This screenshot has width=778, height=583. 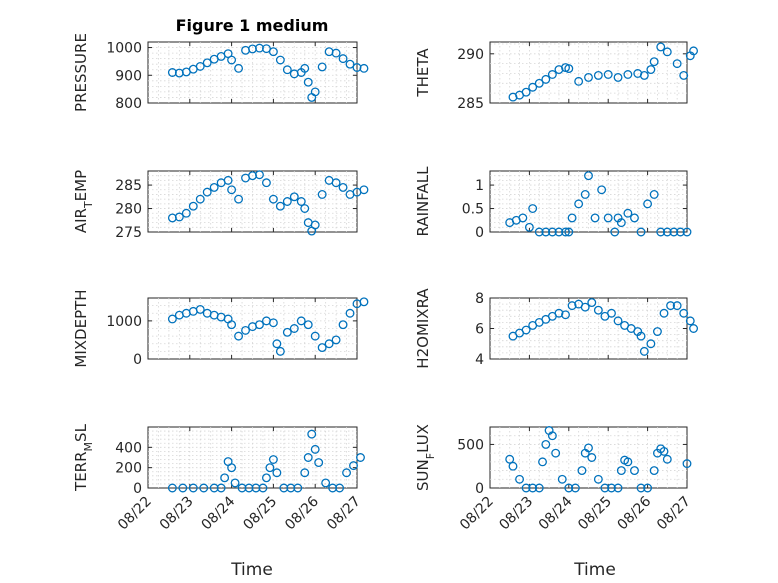 What do you see at coordinates (470, 445) in the screenshot?
I see `y-tick-label: 500` at bounding box center [470, 445].